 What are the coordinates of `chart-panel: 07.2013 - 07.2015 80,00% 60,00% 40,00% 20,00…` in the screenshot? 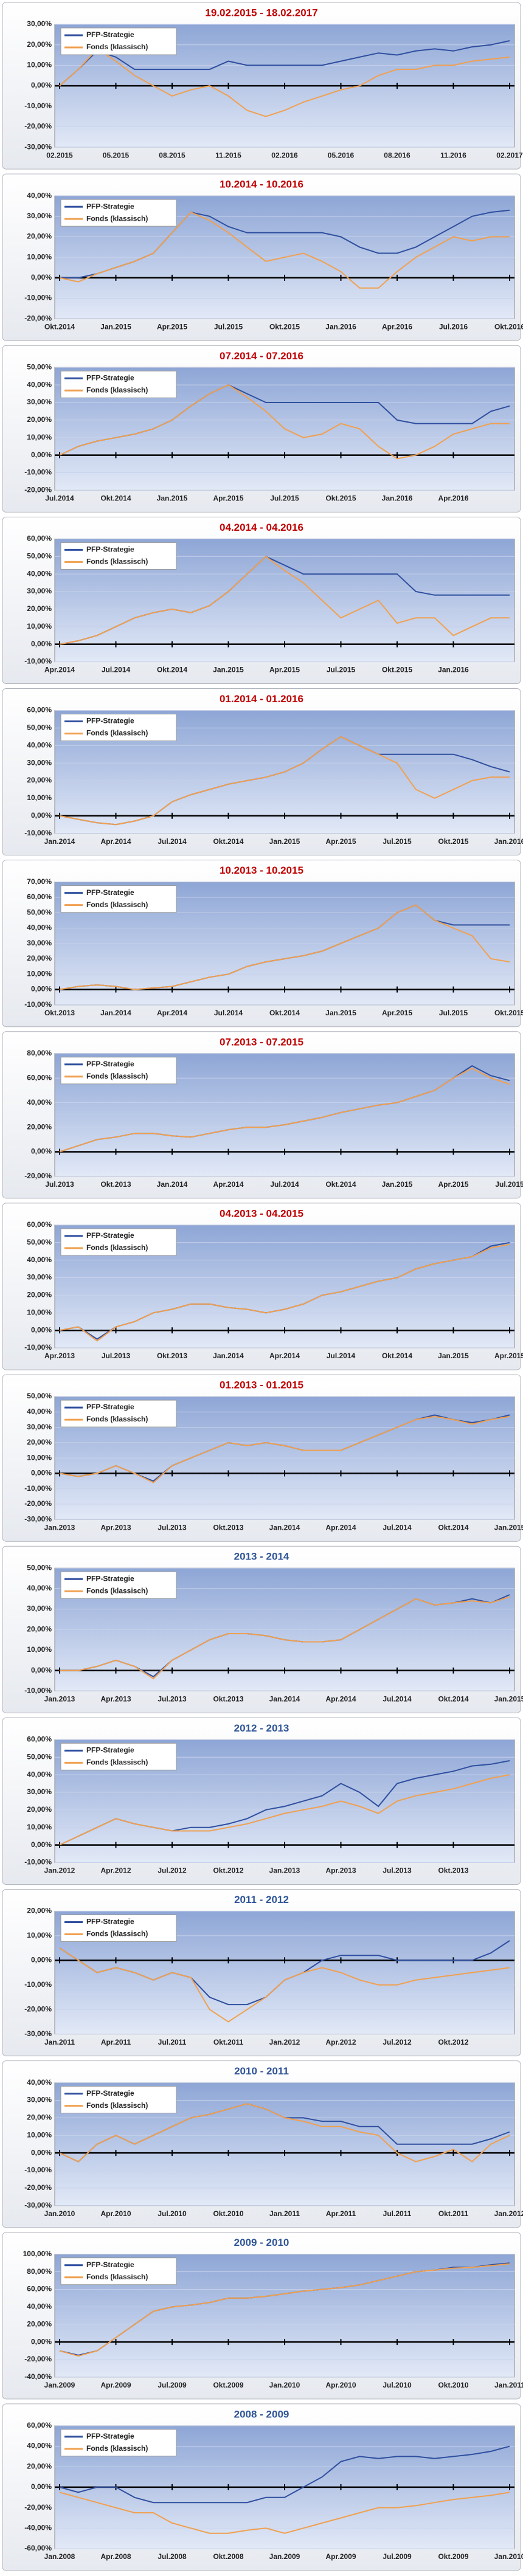 It's located at (262, 1115).